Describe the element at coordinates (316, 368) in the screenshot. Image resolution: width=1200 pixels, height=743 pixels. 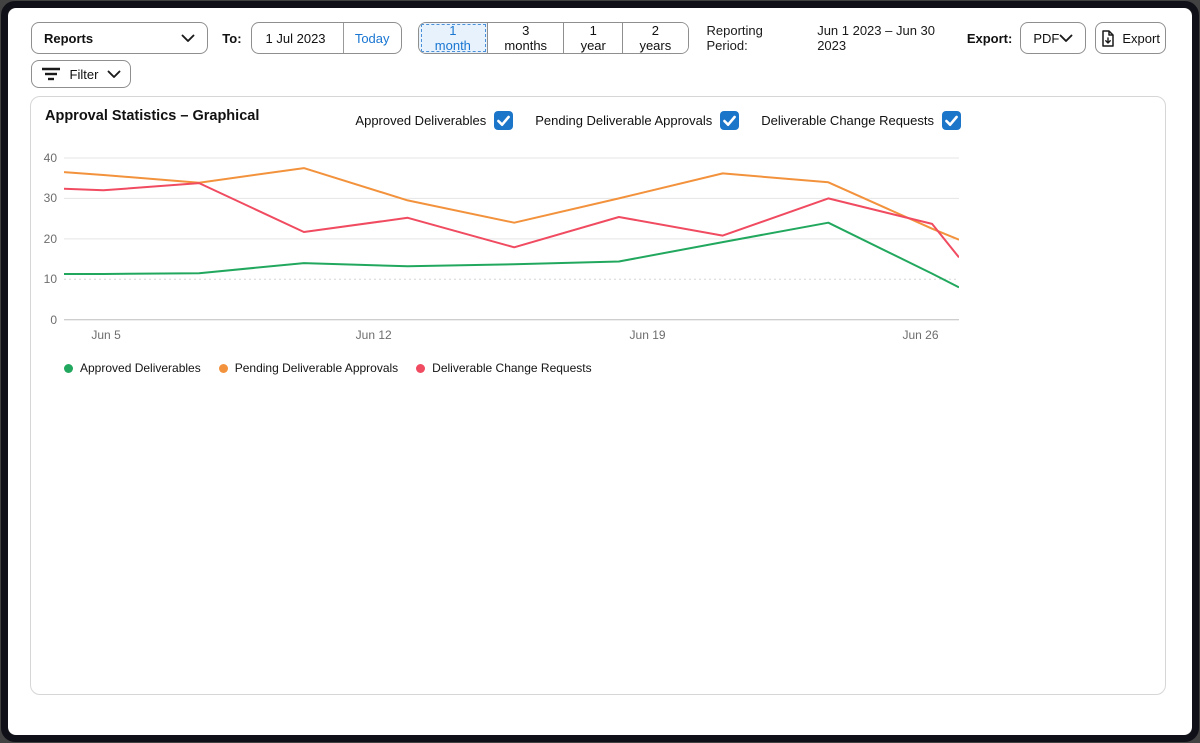
I see `legend-label: Pending Deliverable Approvals` at that location.